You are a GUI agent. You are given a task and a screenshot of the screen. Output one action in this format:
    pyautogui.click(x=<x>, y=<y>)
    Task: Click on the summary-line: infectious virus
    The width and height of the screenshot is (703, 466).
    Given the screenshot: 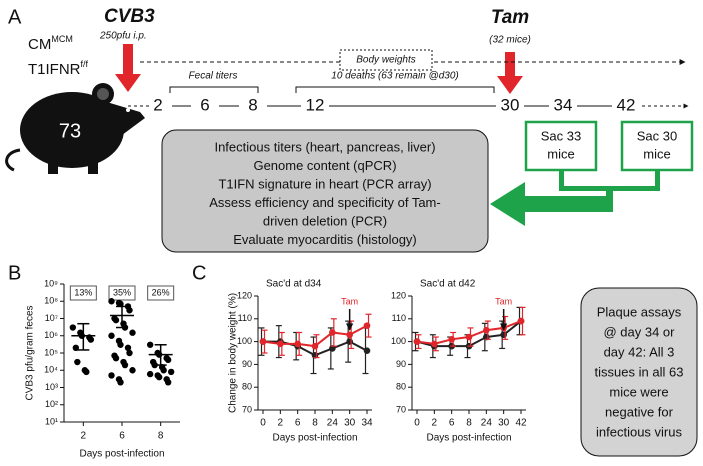 What is the action you would take?
    pyautogui.click(x=639, y=431)
    